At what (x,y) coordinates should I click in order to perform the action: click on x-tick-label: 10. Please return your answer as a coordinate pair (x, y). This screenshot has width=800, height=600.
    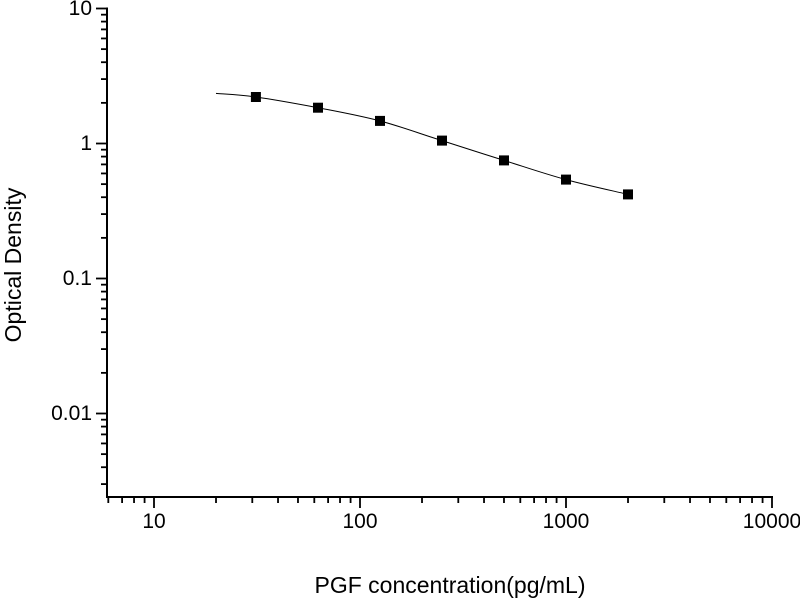
    Looking at the image, I should click on (153, 521).